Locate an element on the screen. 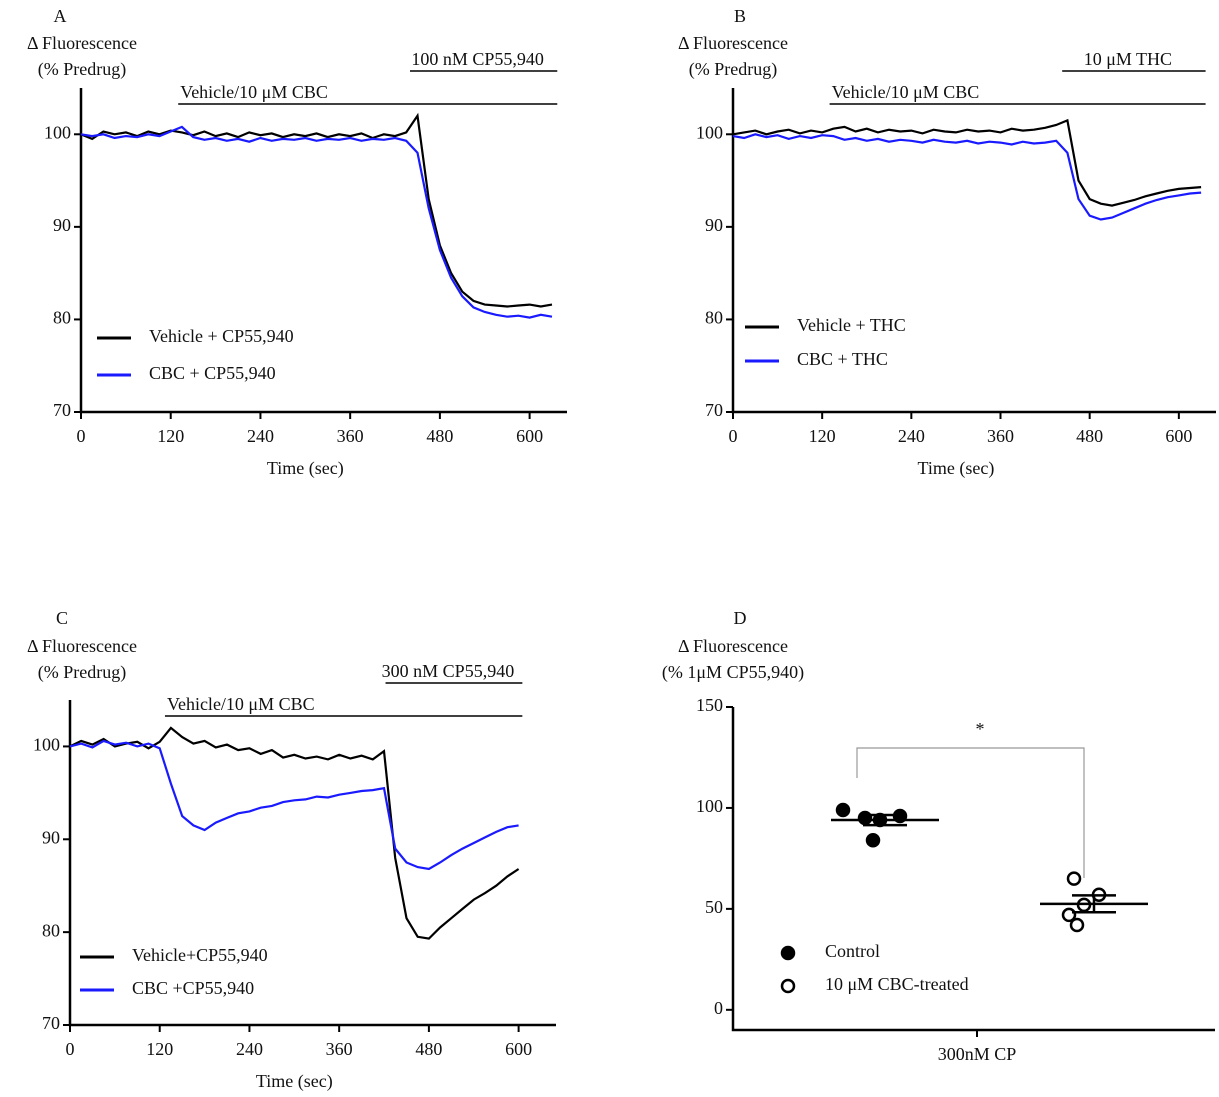  legend-label: Vehicle + THC is located at coordinates (851, 325).